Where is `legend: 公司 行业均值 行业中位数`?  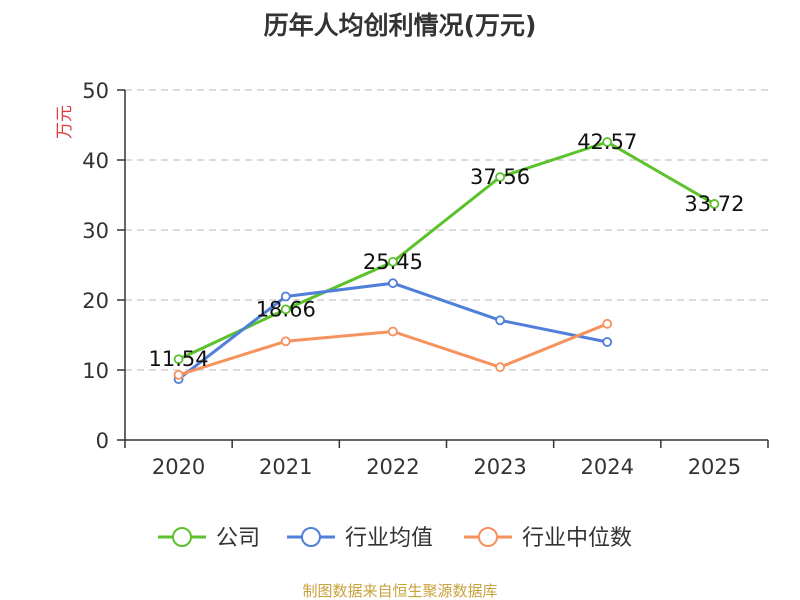 legend: 公司 行业均值 行业中位数 is located at coordinates (395, 538).